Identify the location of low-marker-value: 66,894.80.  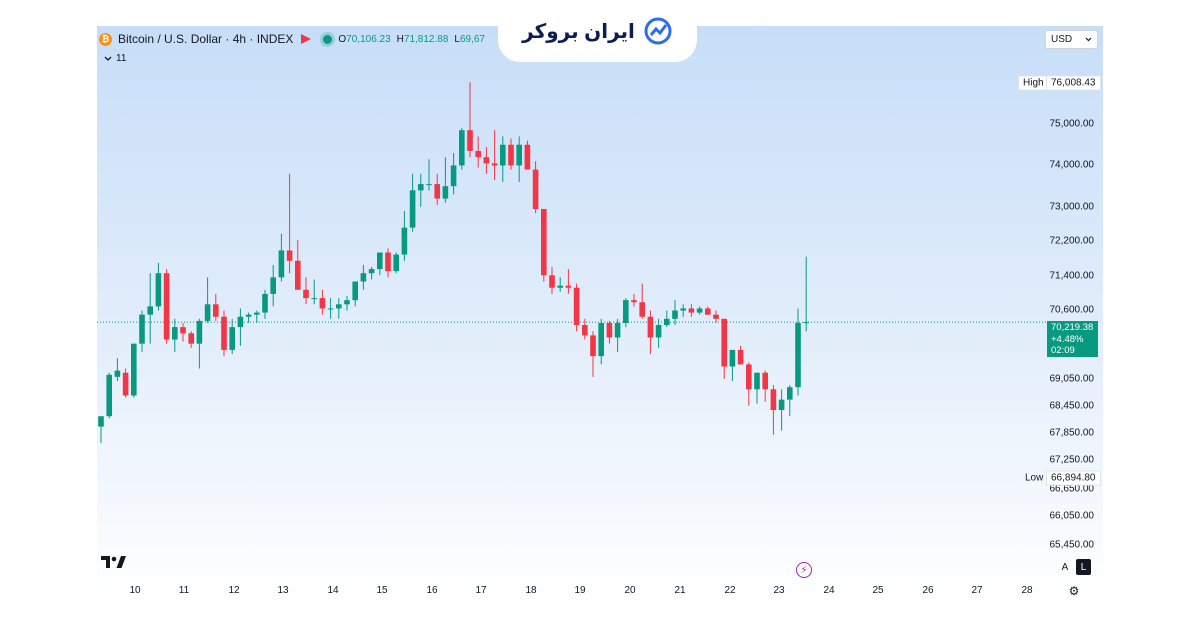
(1073, 478).